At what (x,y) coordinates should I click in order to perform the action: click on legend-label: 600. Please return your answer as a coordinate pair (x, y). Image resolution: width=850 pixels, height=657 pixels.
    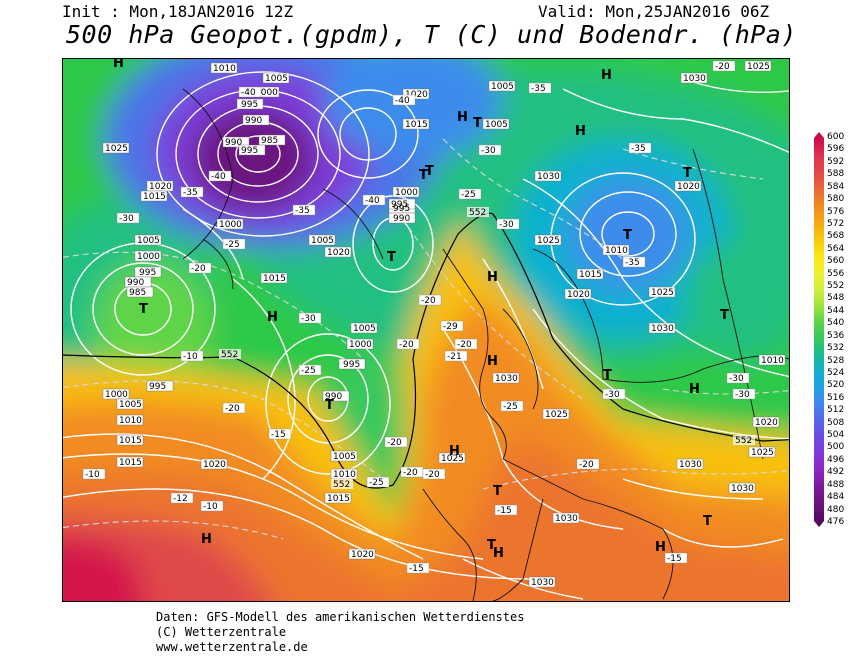
    Looking at the image, I should click on (836, 137).